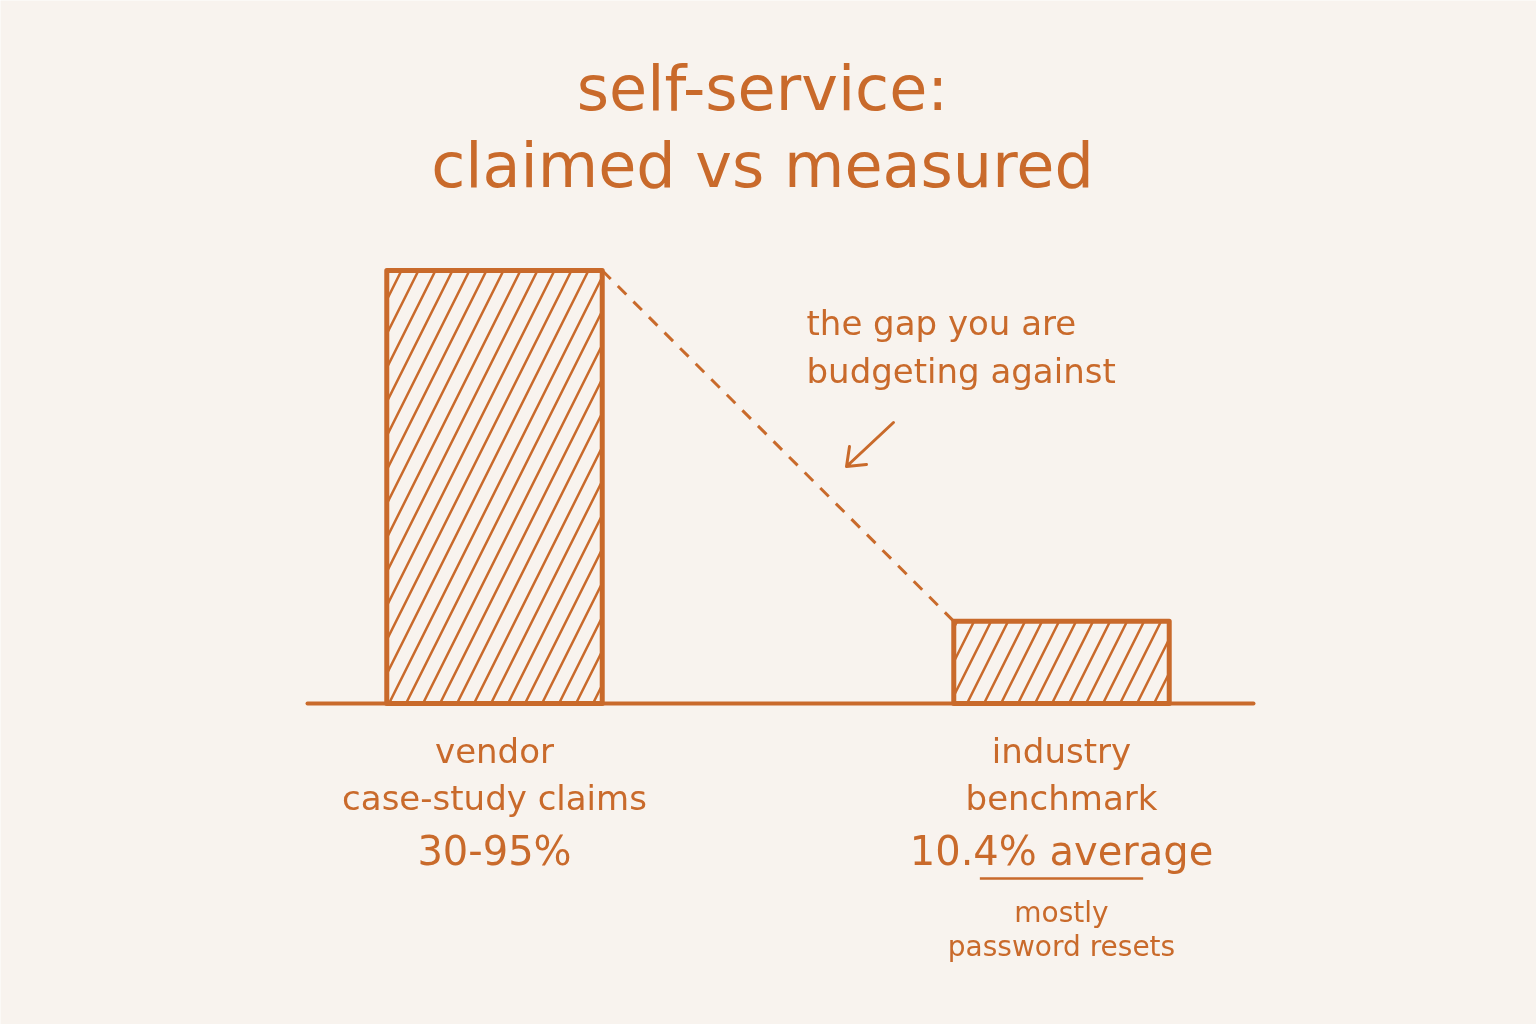 This screenshot has height=1024, width=1536. What do you see at coordinates (494, 802) in the screenshot?
I see `x-tick-label: vendor case-study claims 30-95%` at bounding box center [494, 802].